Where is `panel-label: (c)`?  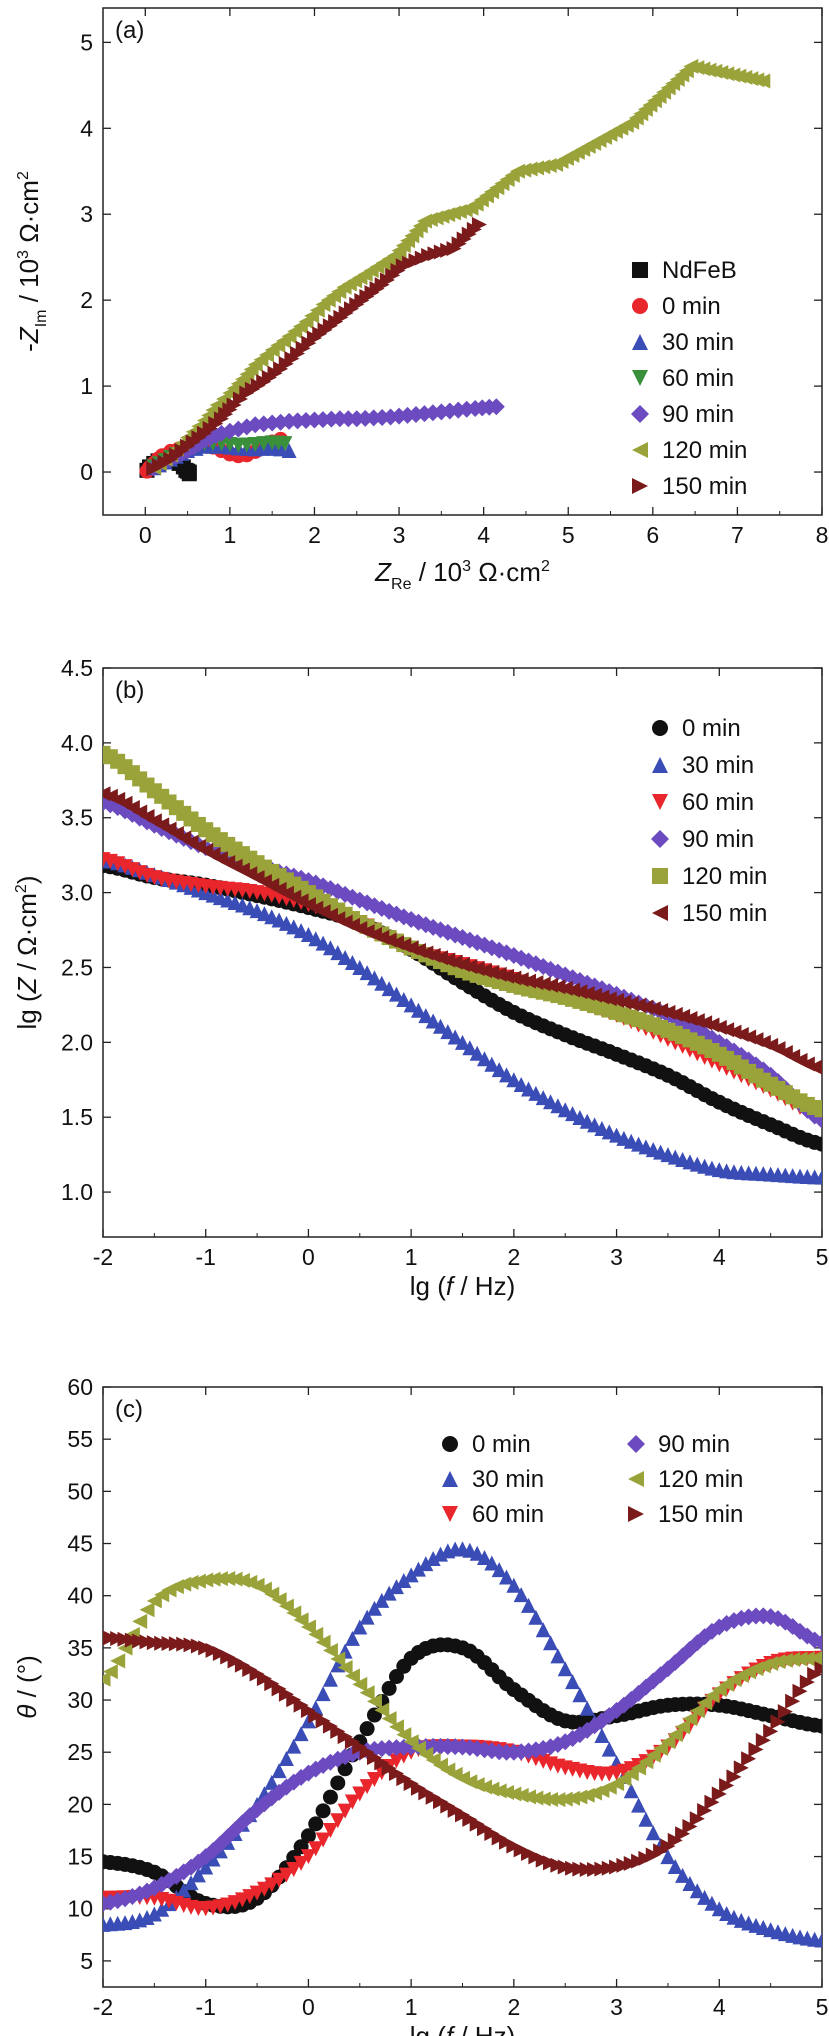 panel-label: (c) is located at coordinates (129, 1409).